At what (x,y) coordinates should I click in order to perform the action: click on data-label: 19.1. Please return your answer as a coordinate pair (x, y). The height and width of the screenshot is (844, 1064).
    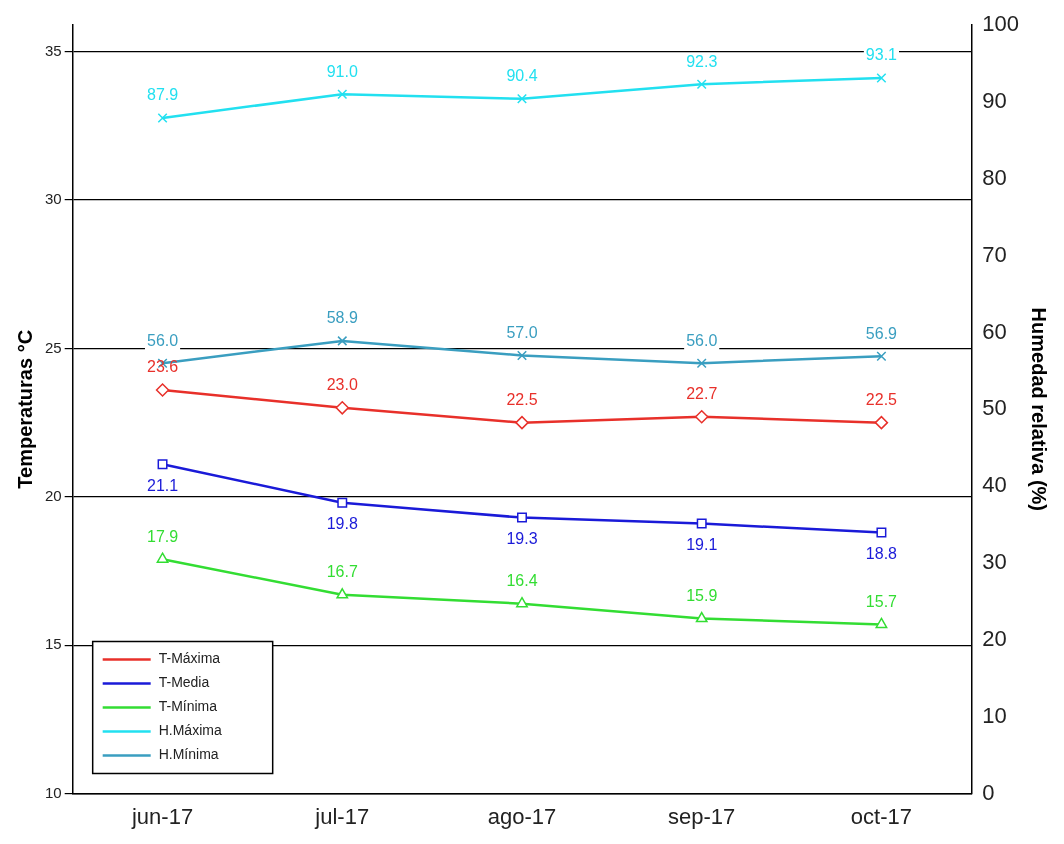
    Looking at the image, I should click on (702, 544).